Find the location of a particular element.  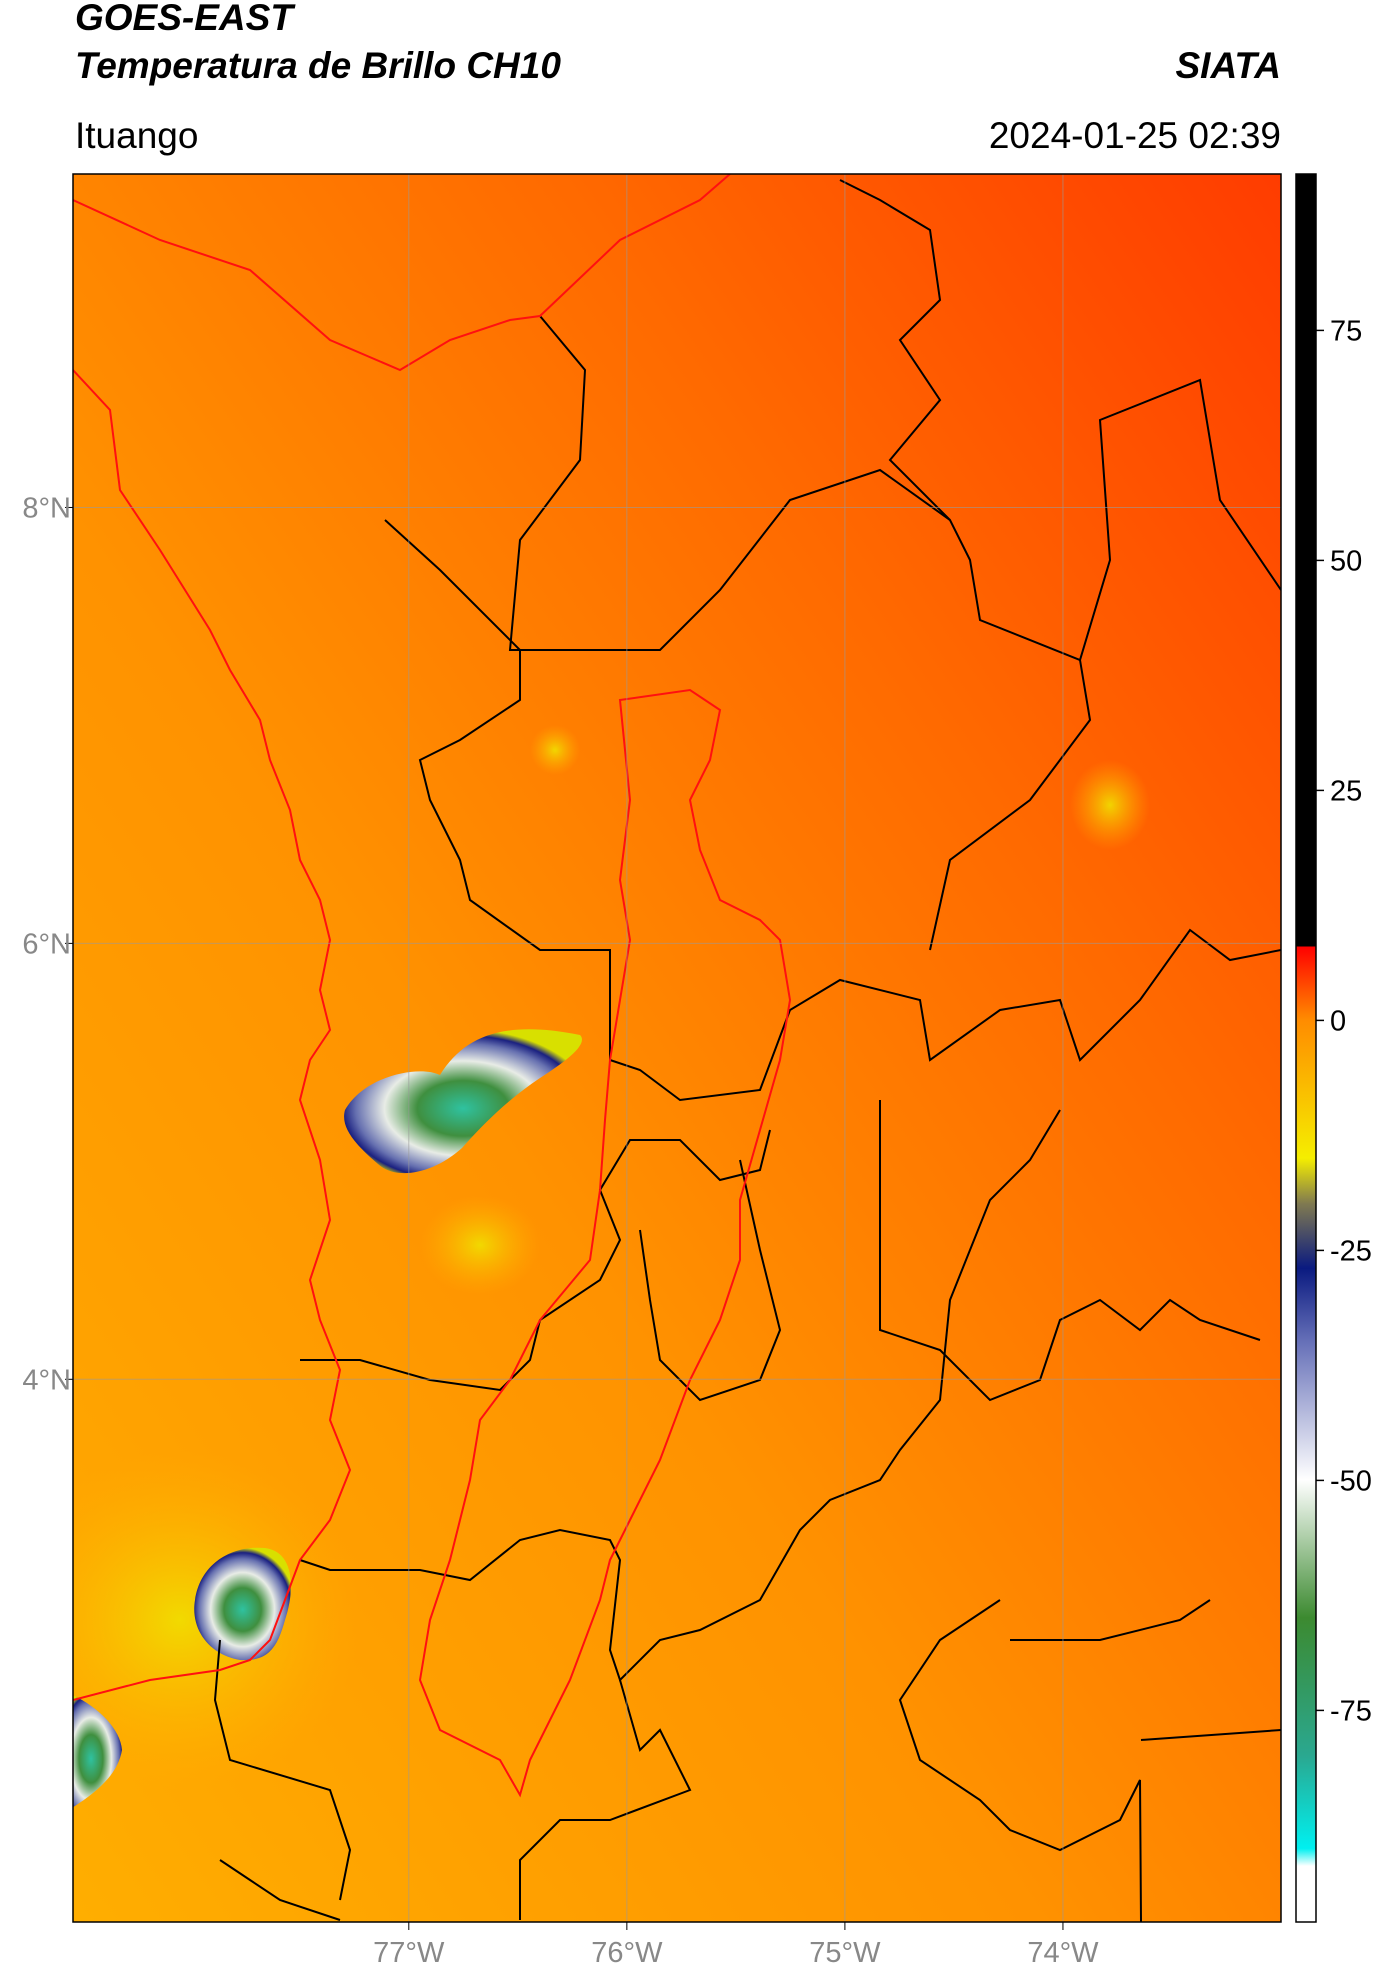

timestamp: 2024-01-25 02:39 is located at coordinates (1135, 135).